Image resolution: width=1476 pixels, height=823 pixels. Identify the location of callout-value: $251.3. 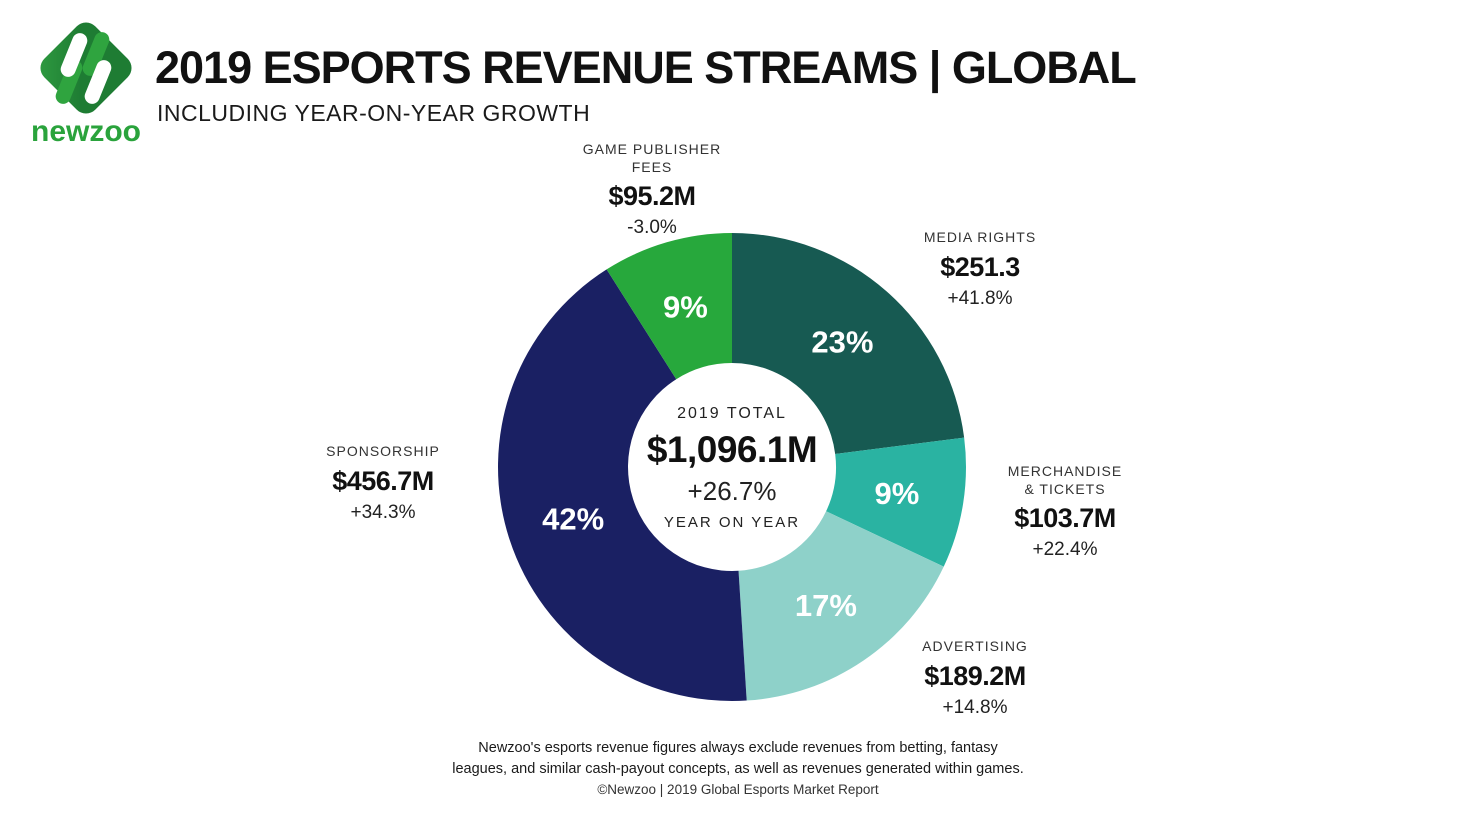
(980, 266).